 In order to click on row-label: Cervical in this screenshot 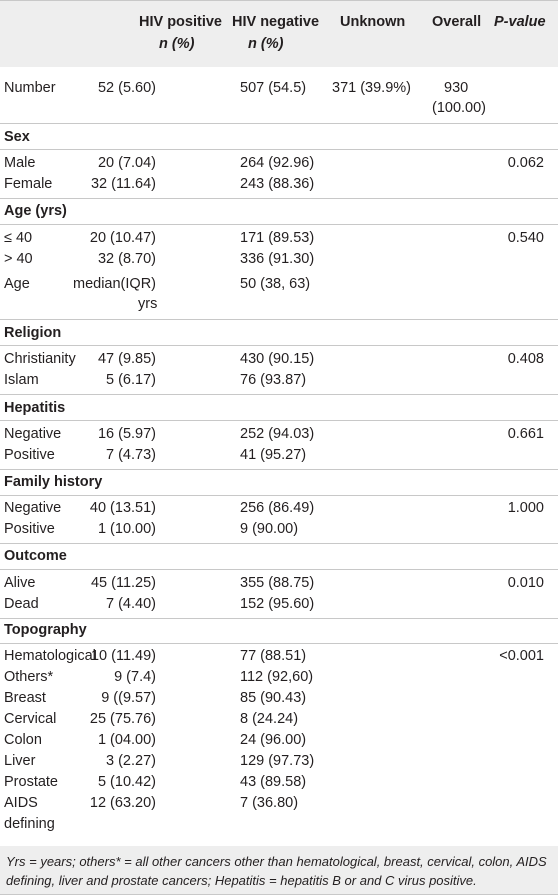, I will do `click(30, 719)`.